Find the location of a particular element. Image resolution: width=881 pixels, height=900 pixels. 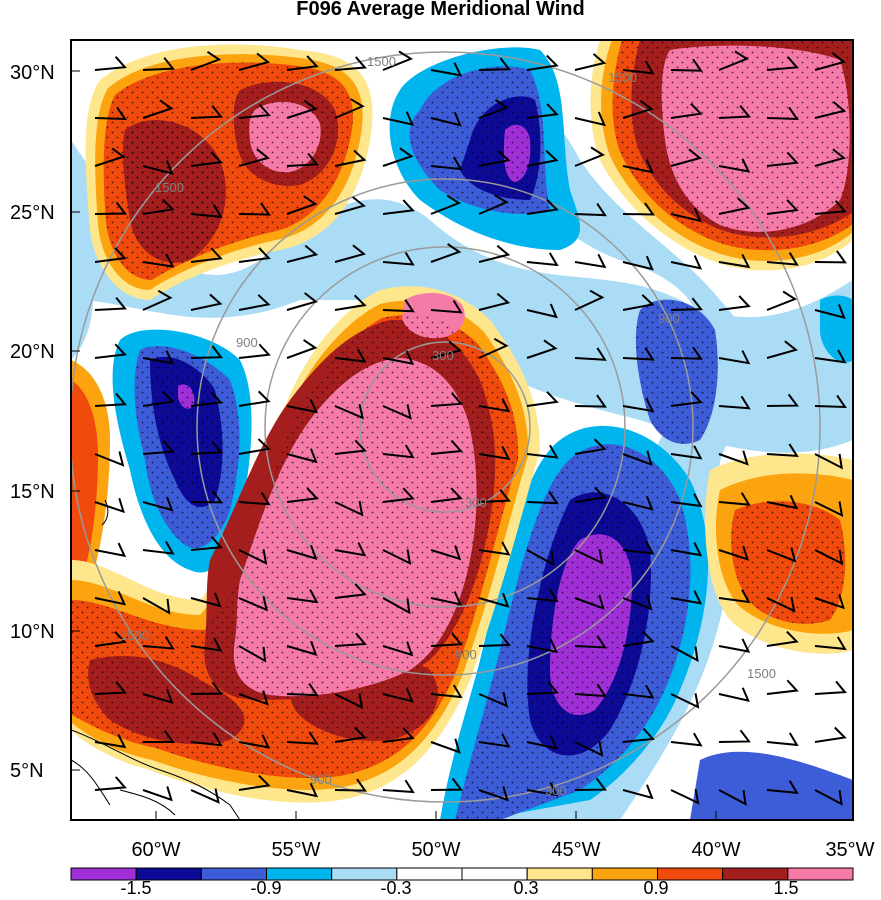

chart-title: F096 Average Meridional Wind is located at coordinates (440, 10).